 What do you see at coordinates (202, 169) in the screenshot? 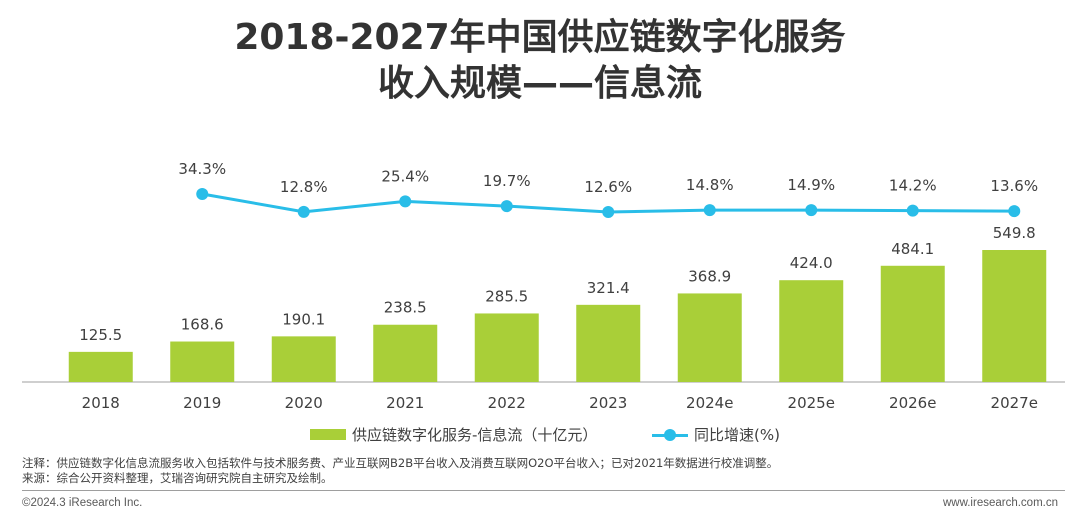
I see `growth-value-label: 34.3%` at bounding box center [202, 169].